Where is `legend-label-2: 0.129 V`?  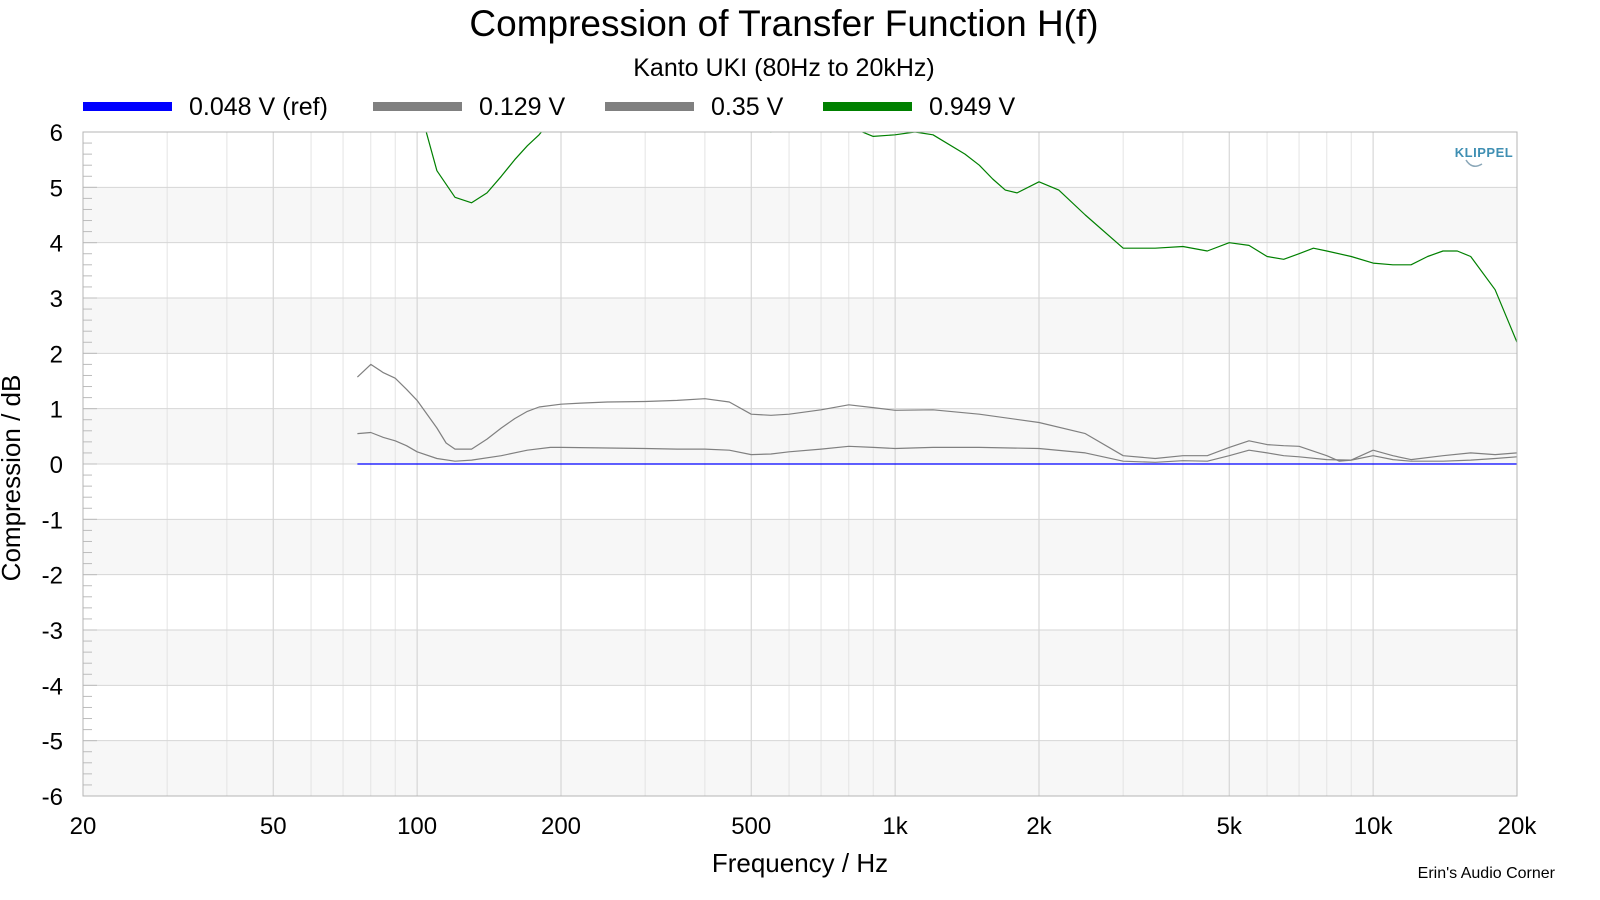 legend-label-2: 0.129 V is located at coordinates (522, 107).